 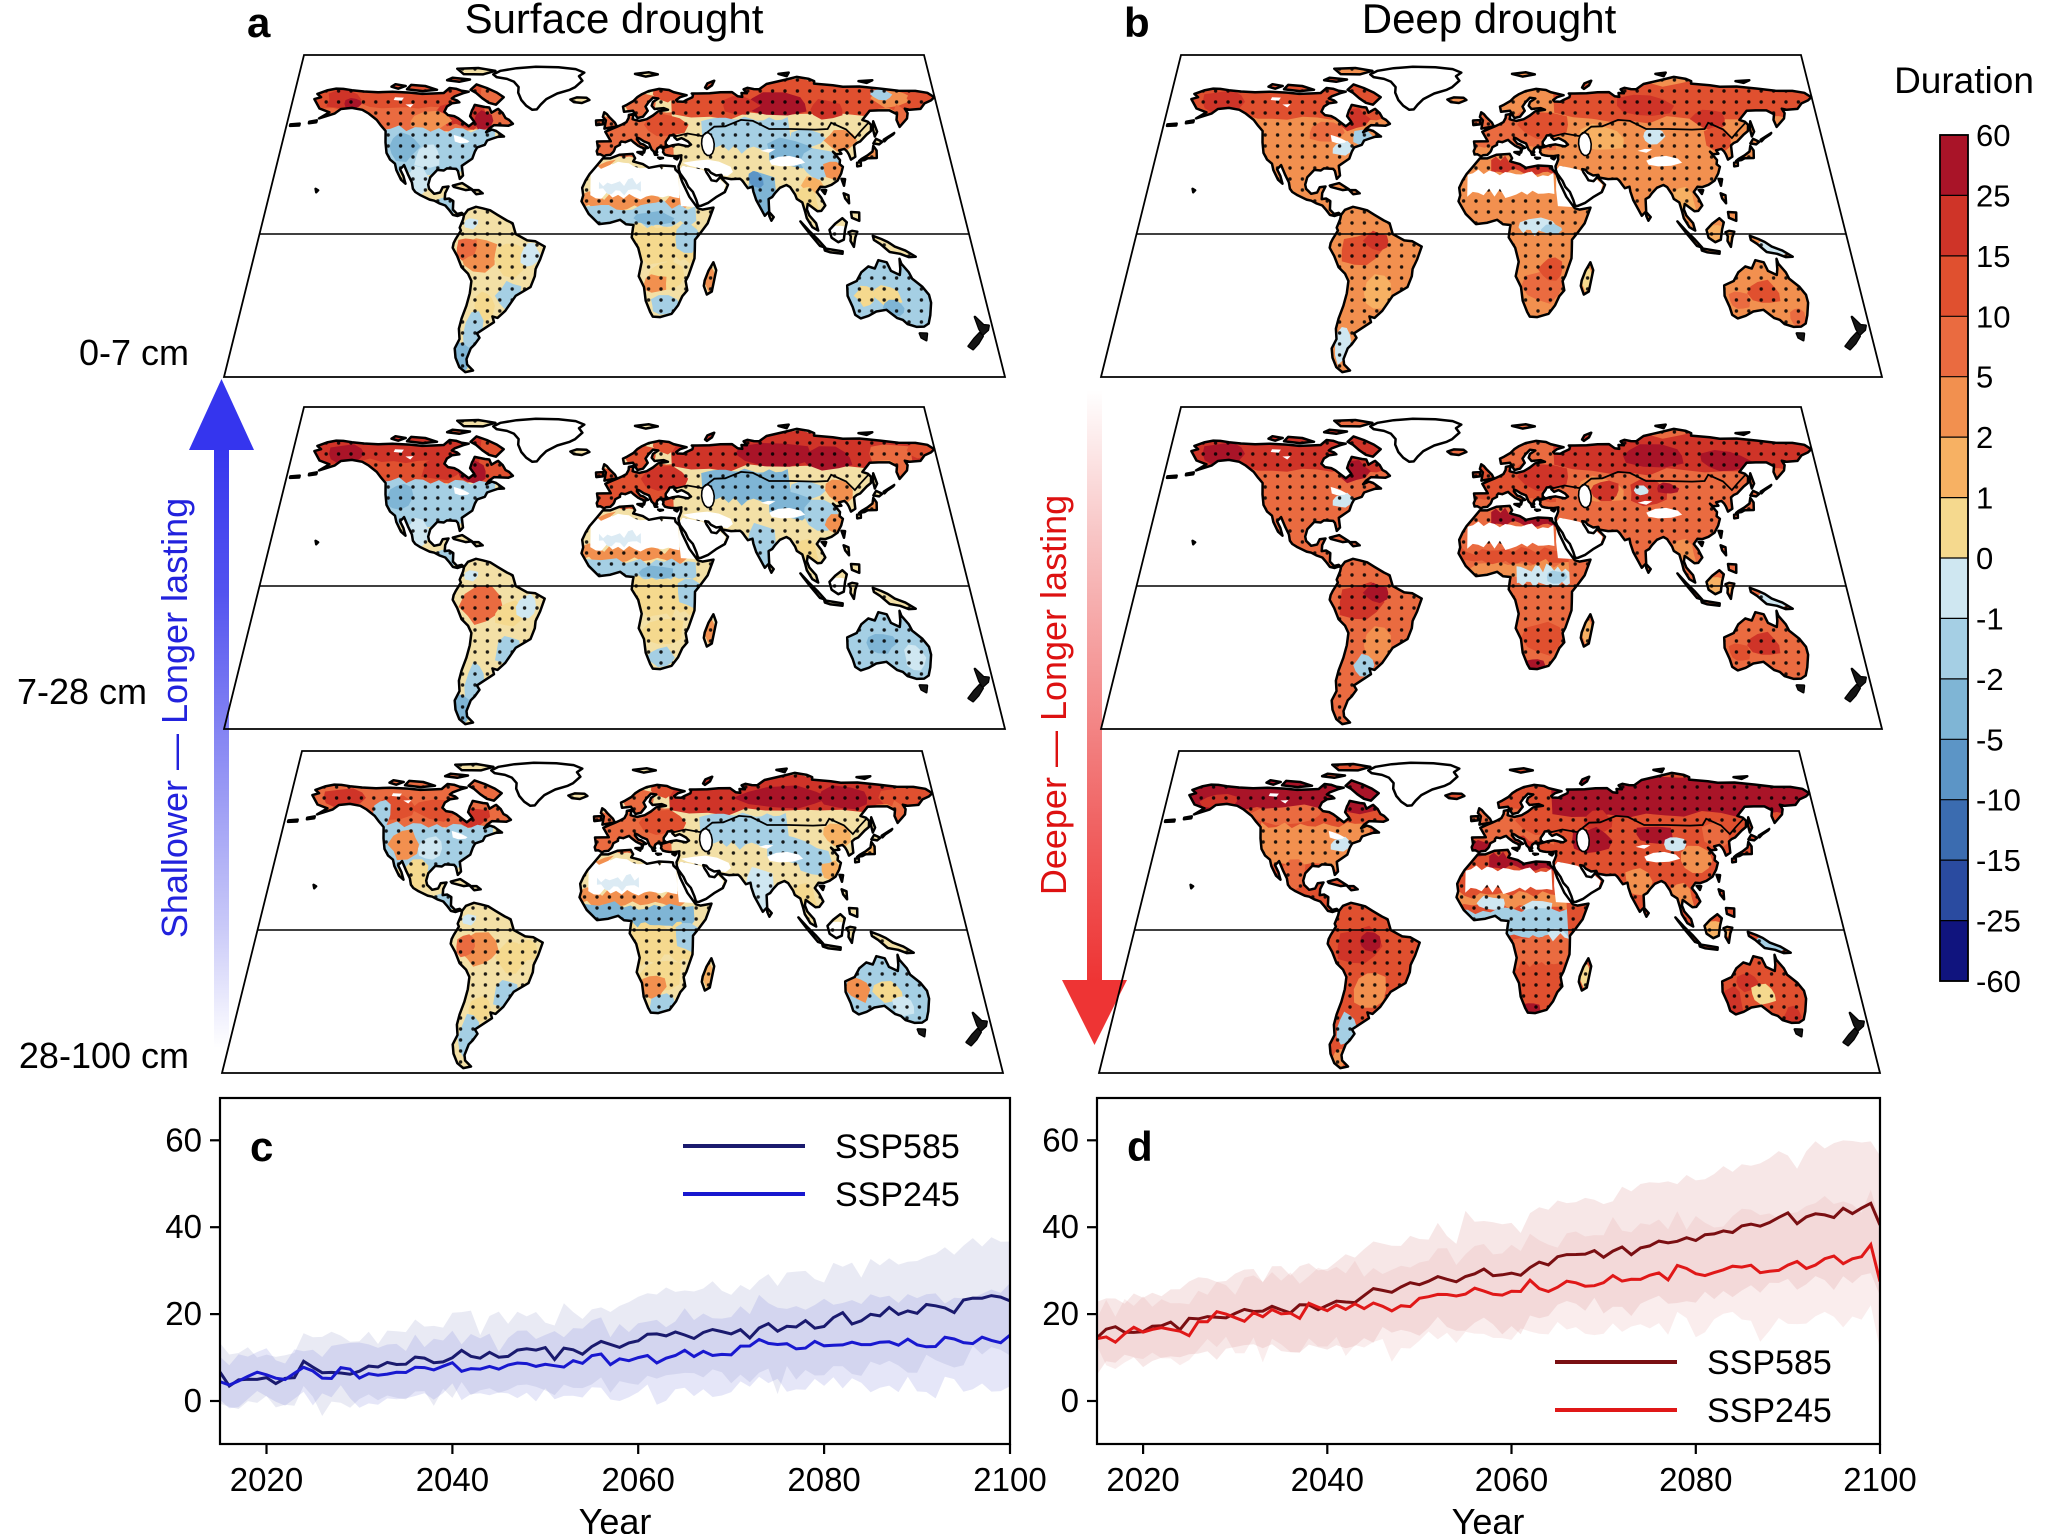 What do you see at coordinates (261, 1146) in the screenshot?
I see `svg-text: c` at bounding box center [261, 1146].